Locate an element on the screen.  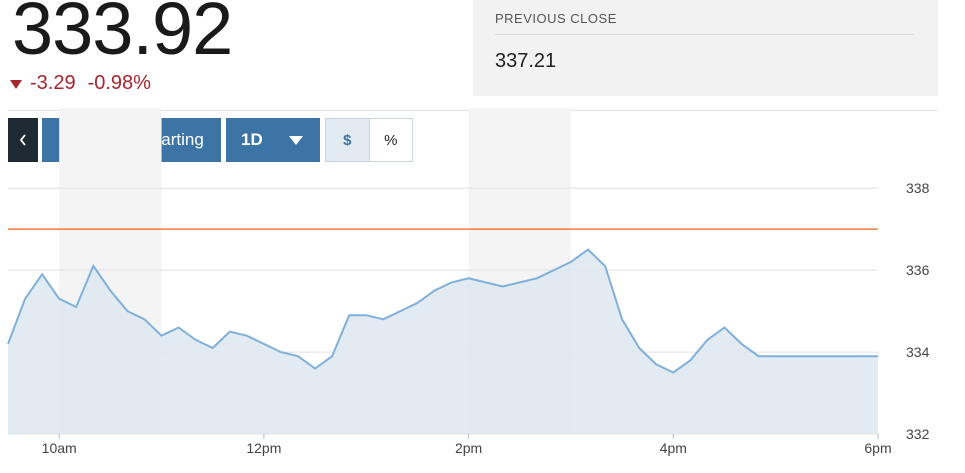
percent-mode-button: % is located at coordinates (391, 140).